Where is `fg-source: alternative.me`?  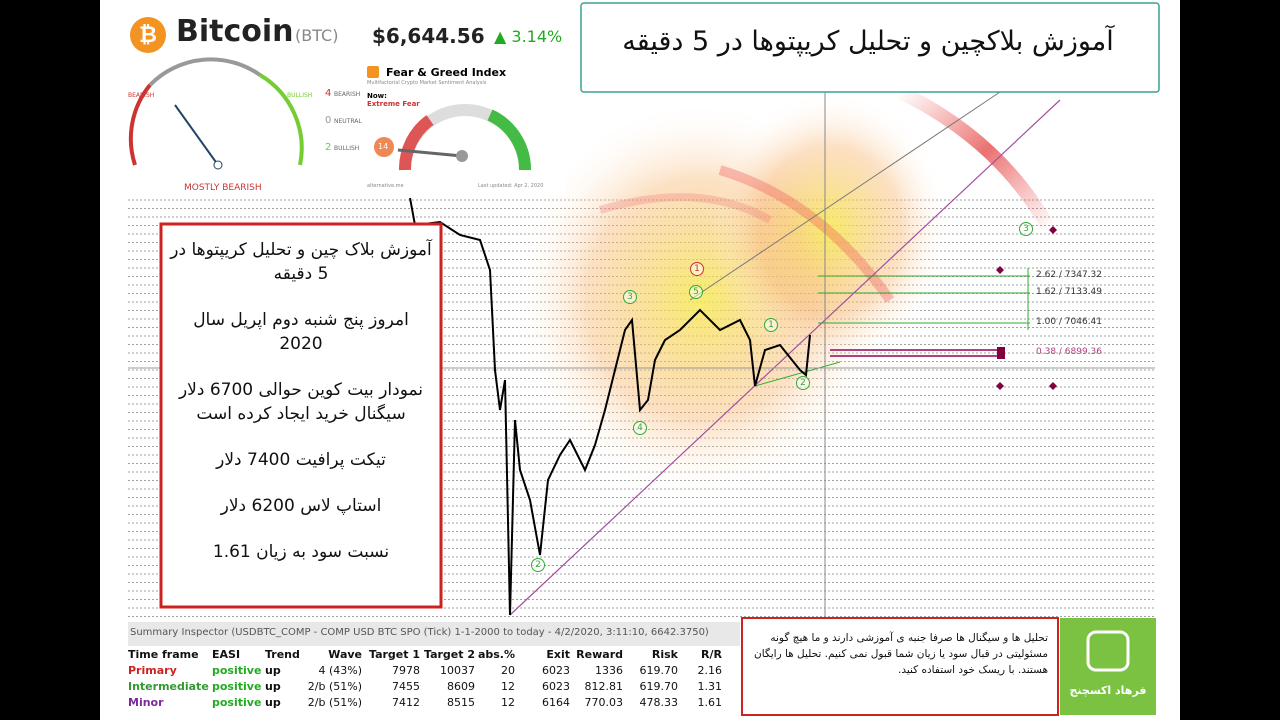 fg-source: alternative.me is located at coordinates (385, 186).